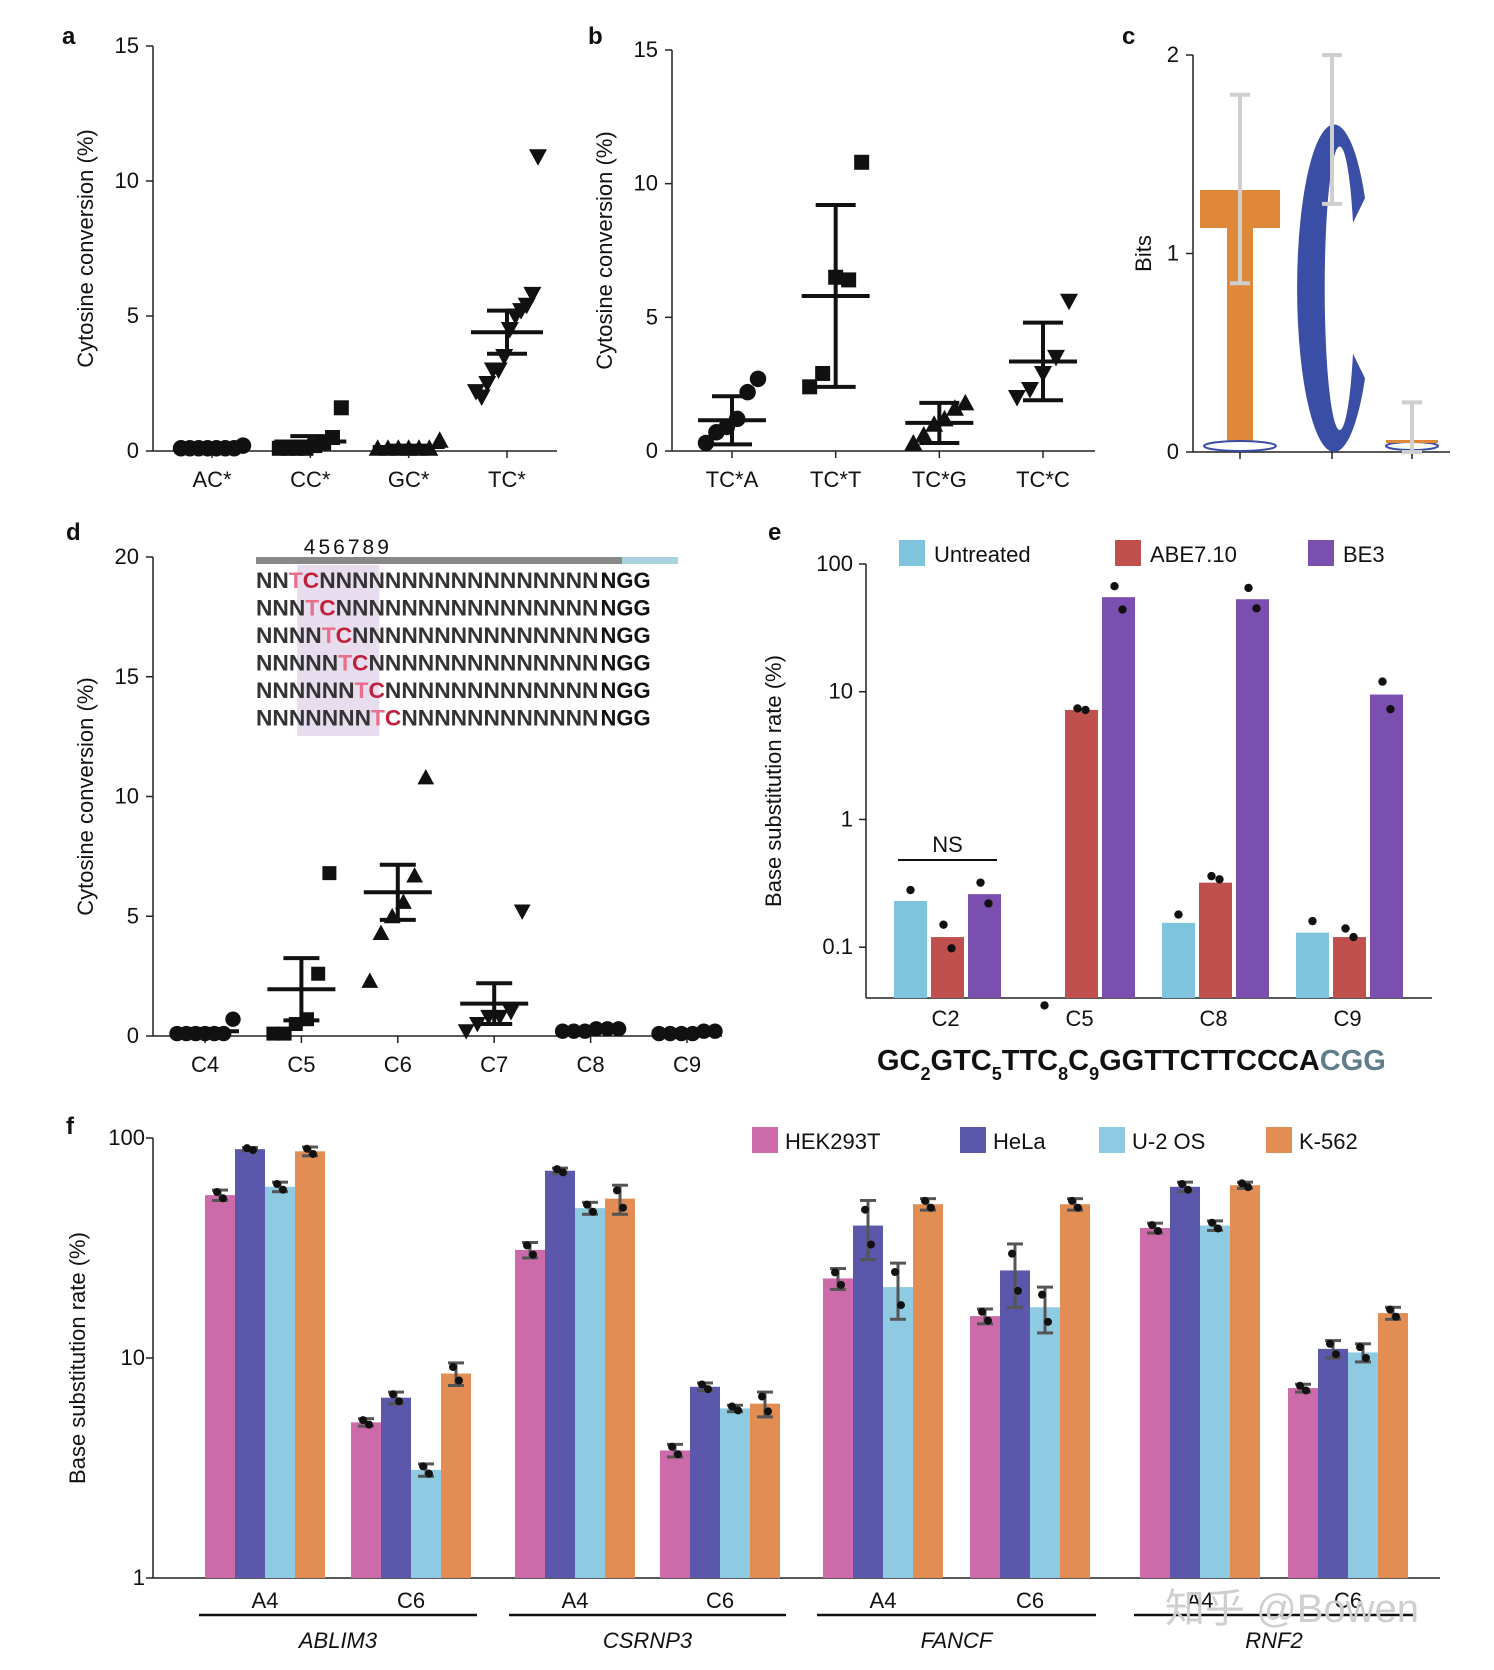 The height and width of the screenshot is (1670, 1494). What do you see at coordinates (483, 663) in the screenshot?
I see `seq-post: NNNNNNNNNNNNNN` at bounding box center [483, 663].